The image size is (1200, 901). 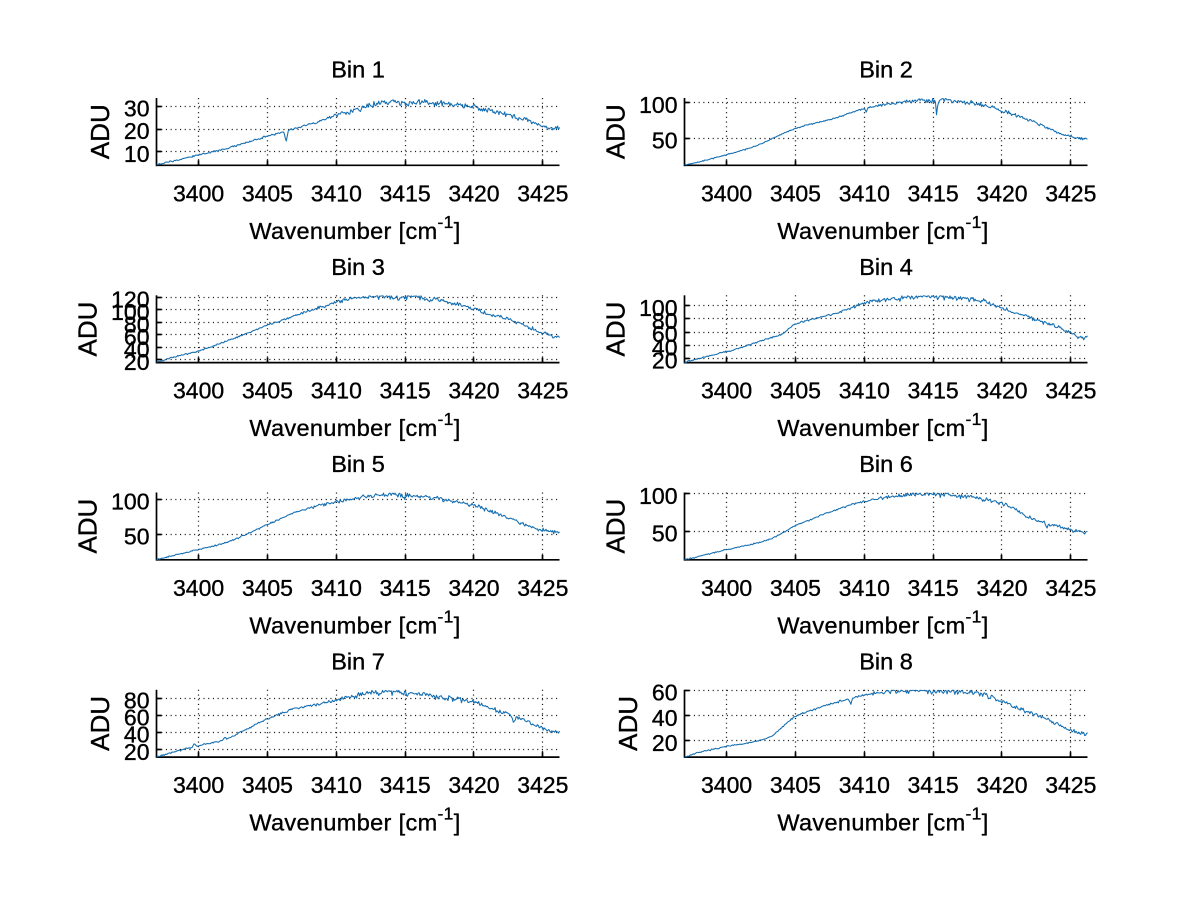 What do you see at coordinates (358, 464) in the screenshot?
I see `svg-text: Bin 5` at bounding box center [358, 464].